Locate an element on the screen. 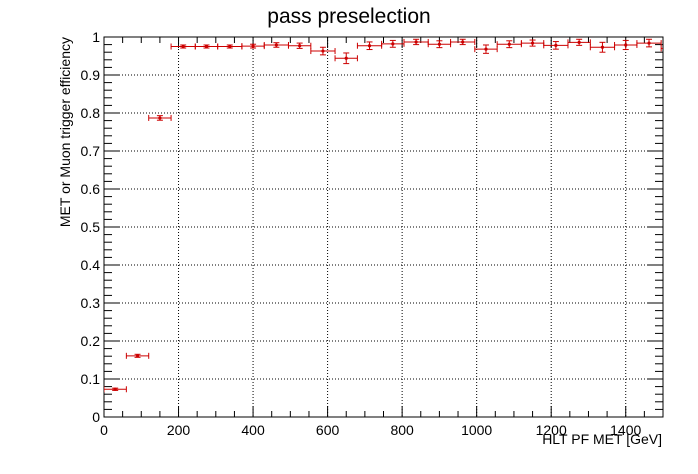  x-tick-label: 0 is located at coordinates (104, 430).